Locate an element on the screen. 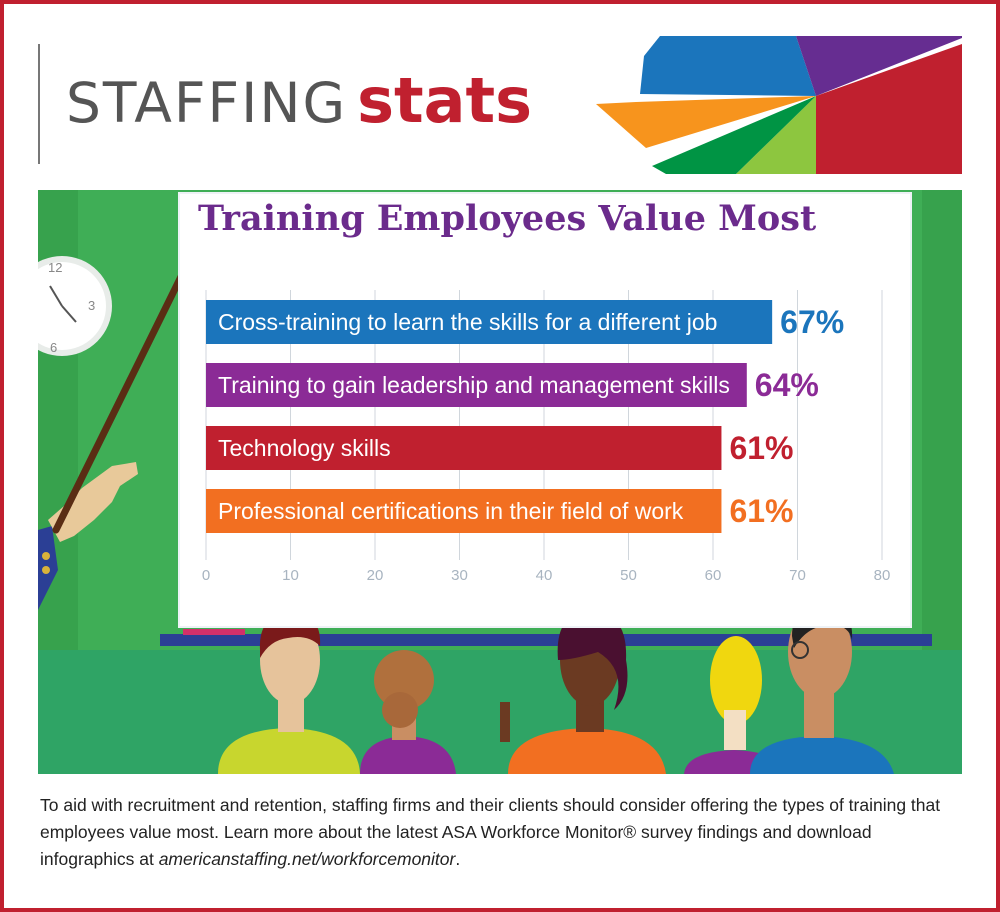  x-tick-label: 40 is located at coordinates (544, 575).